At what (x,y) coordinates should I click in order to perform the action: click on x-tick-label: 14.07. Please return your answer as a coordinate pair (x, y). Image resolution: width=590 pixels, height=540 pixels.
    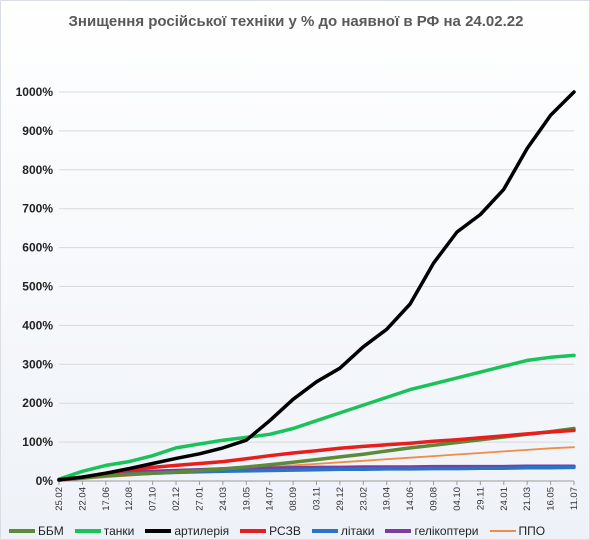
    Looking at the image, I should click on (270, 499).